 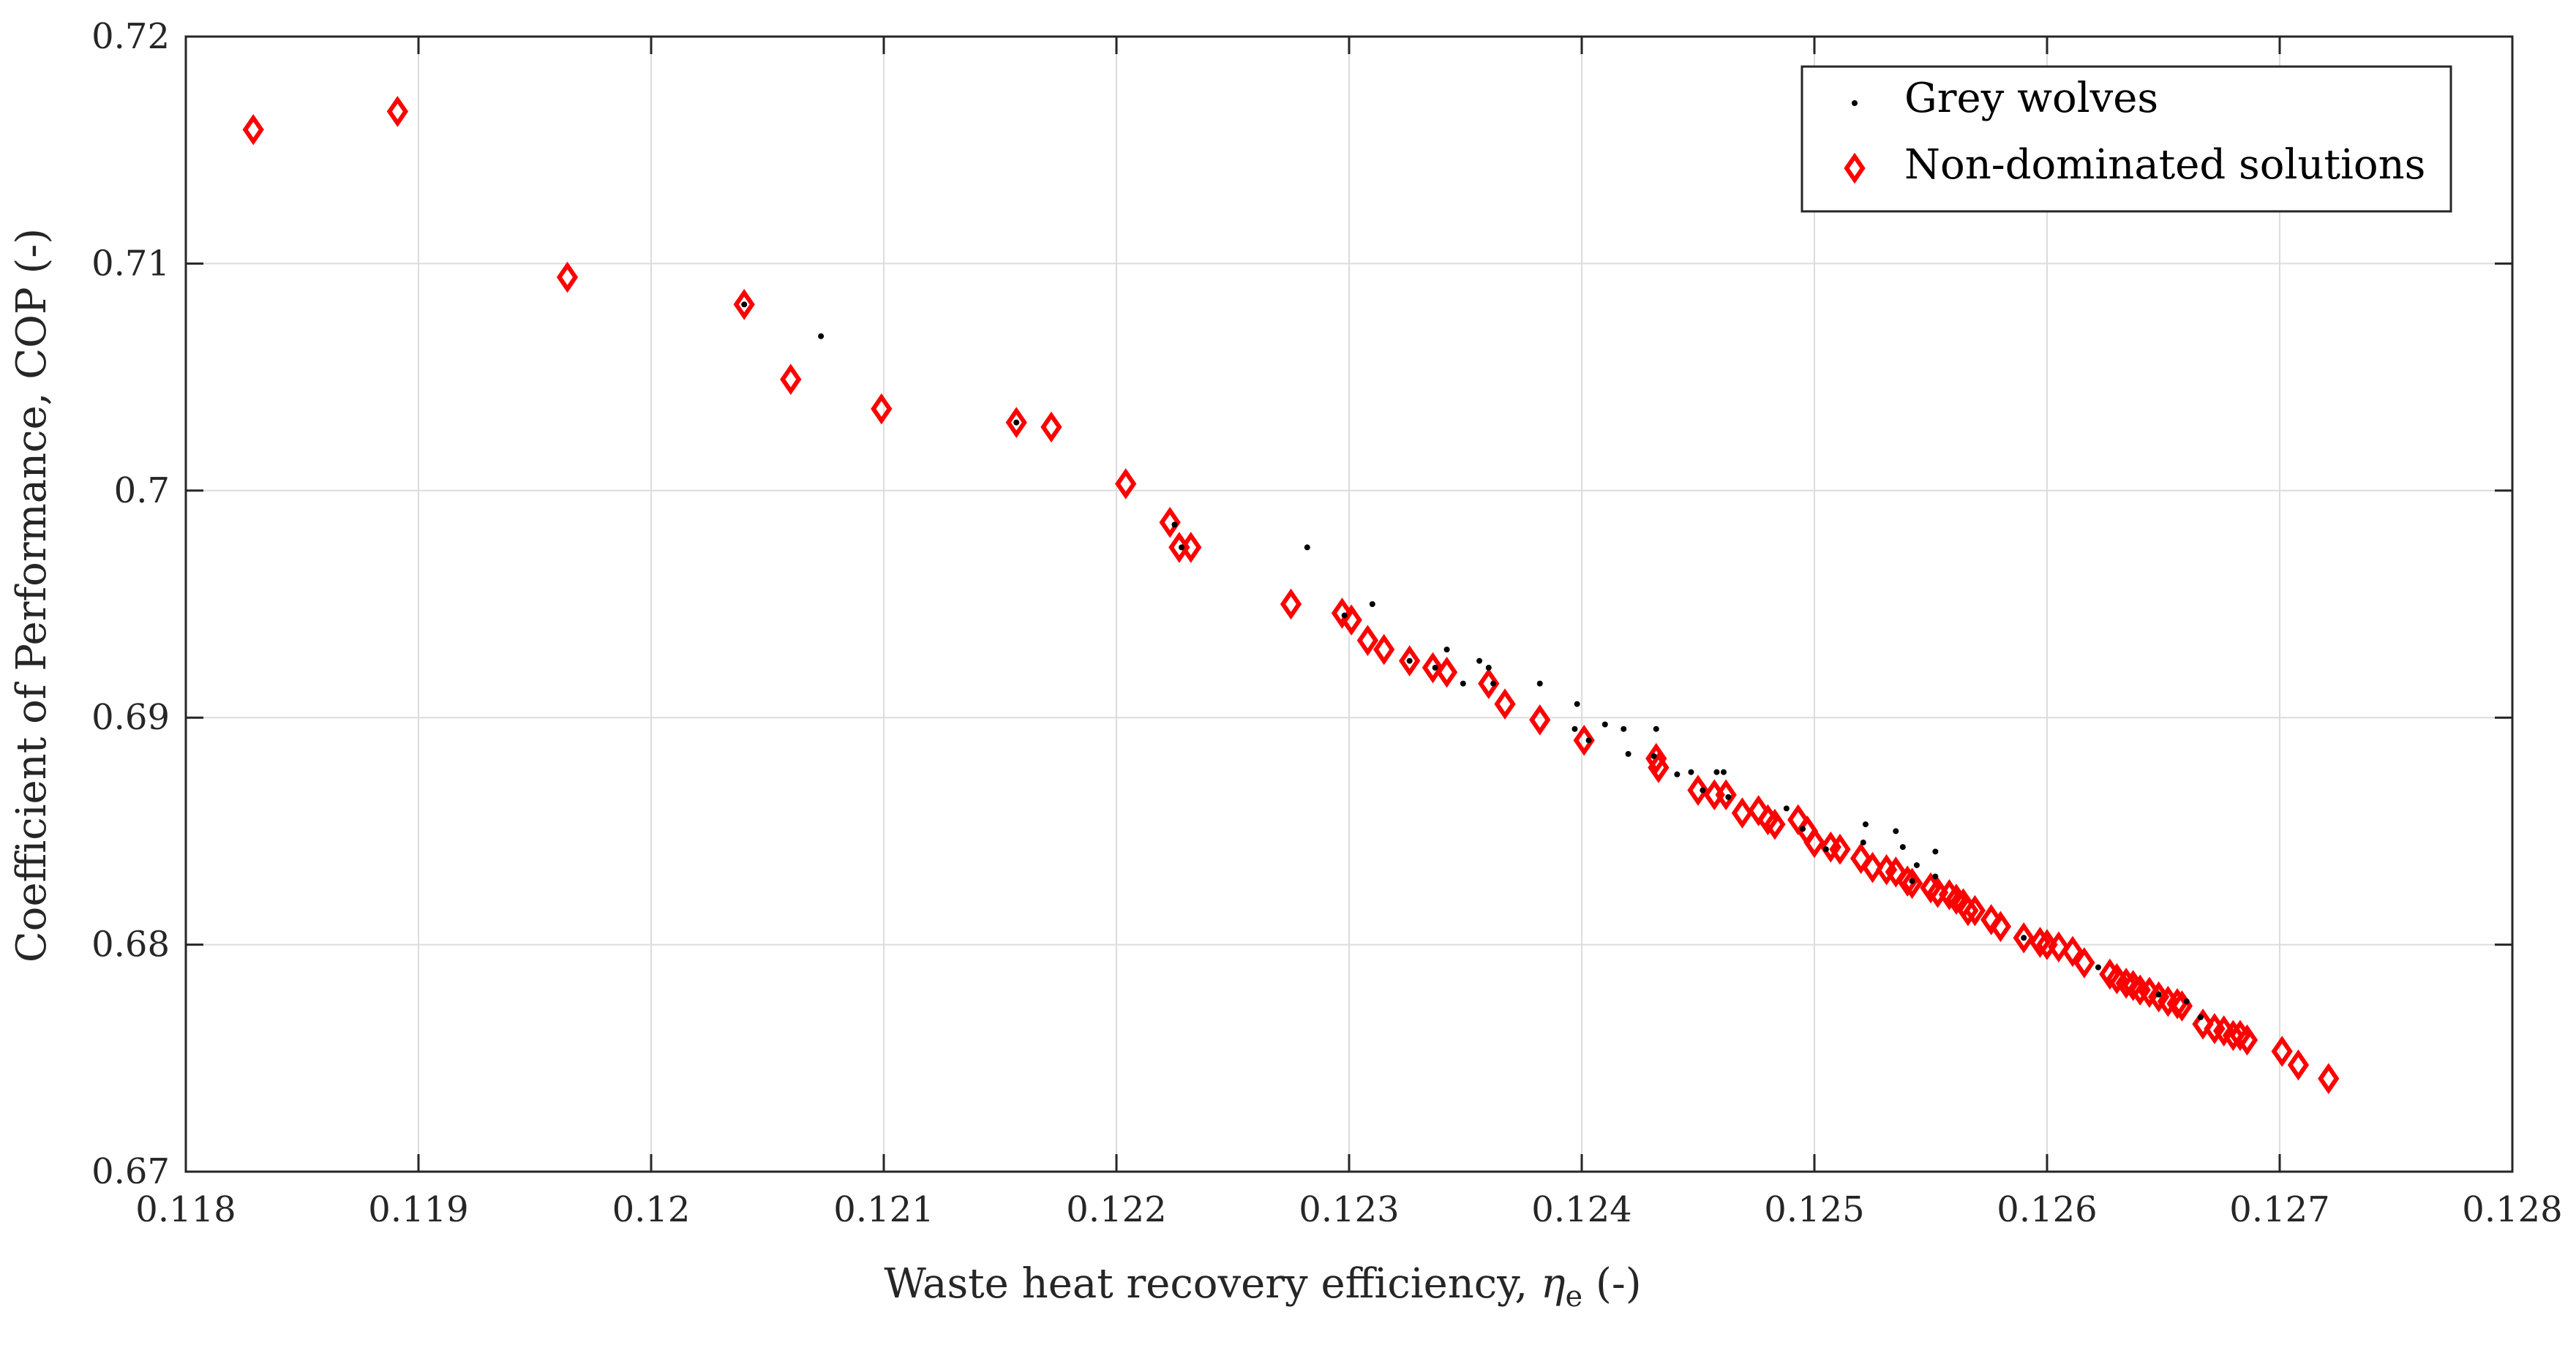 I want to click on y-axis-title: Coefficient of Performance, COP (-), so click(x=32, y=595).